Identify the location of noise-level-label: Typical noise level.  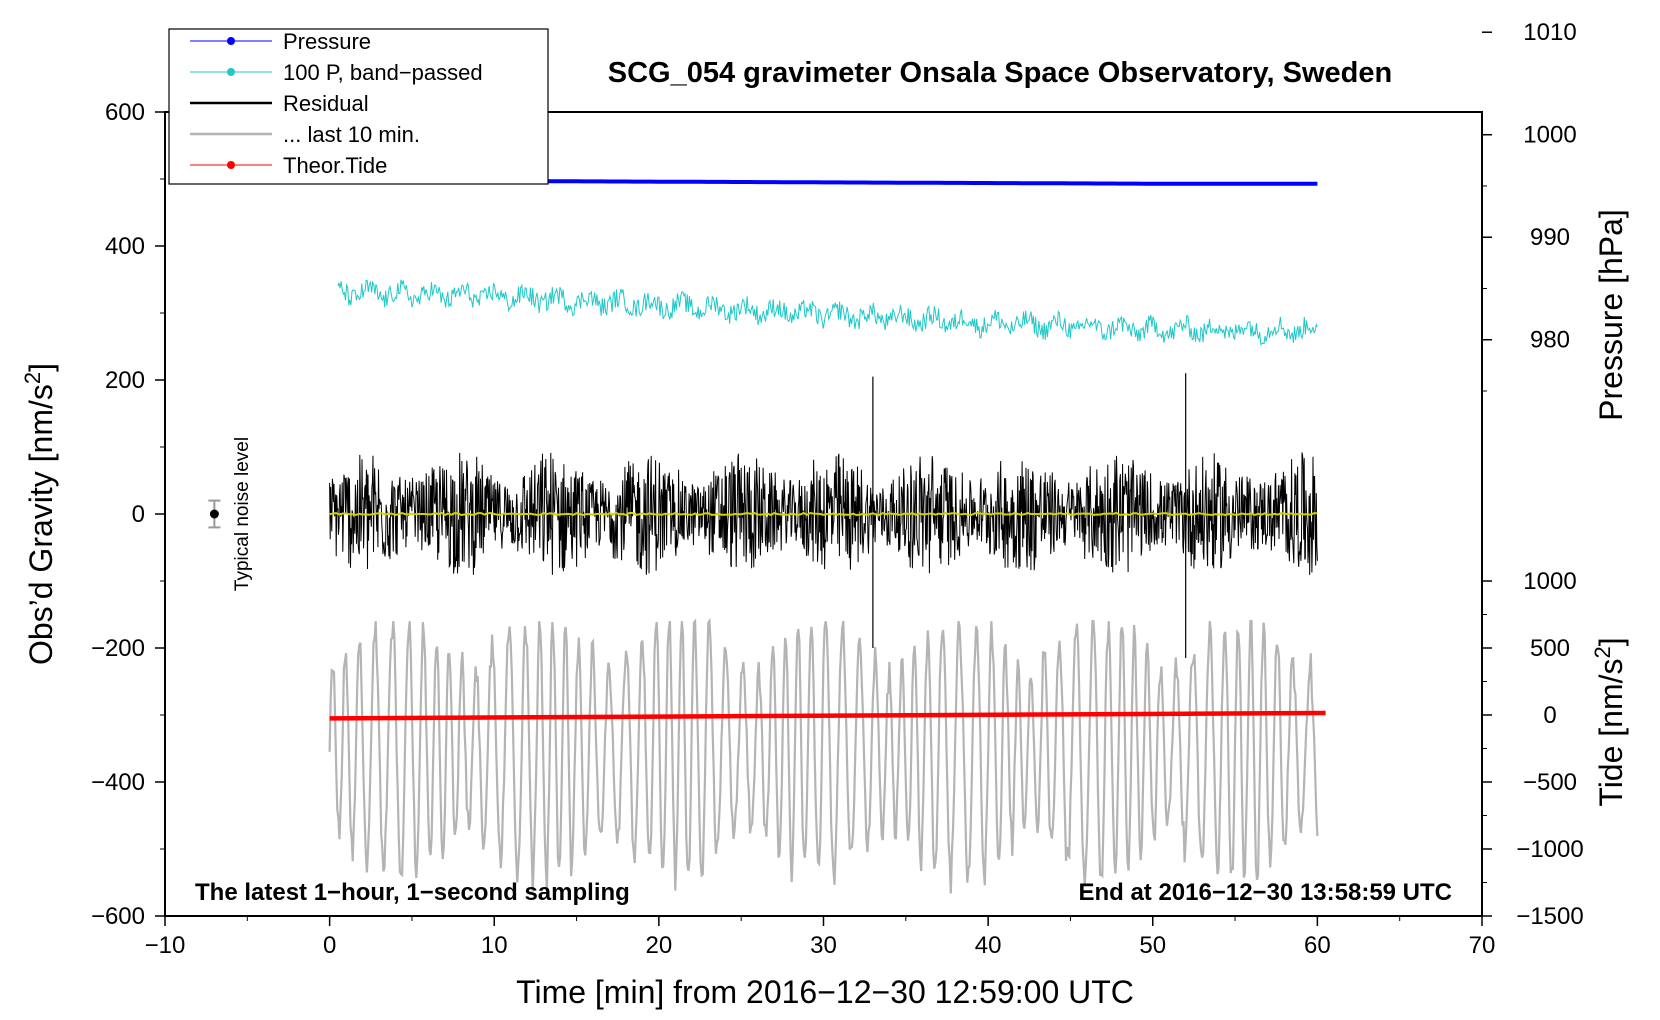
(242, 514).